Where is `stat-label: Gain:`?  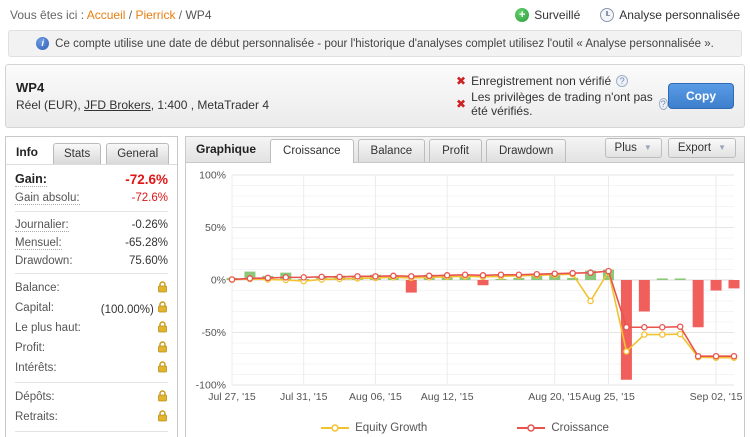 stat-label: Gain: is located at coordinates (31, 179).